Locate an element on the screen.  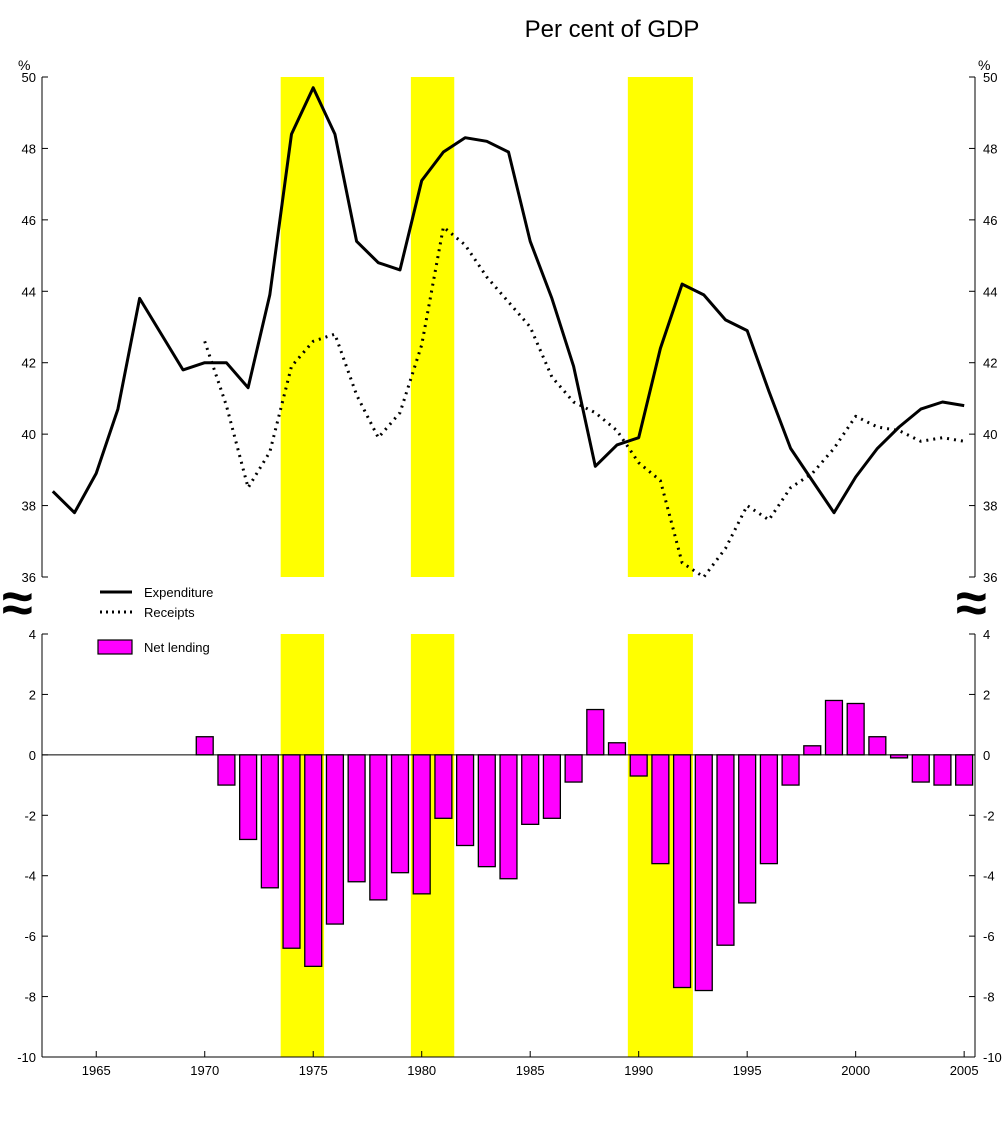
bar-2000 is located at coordinates (855, 729).